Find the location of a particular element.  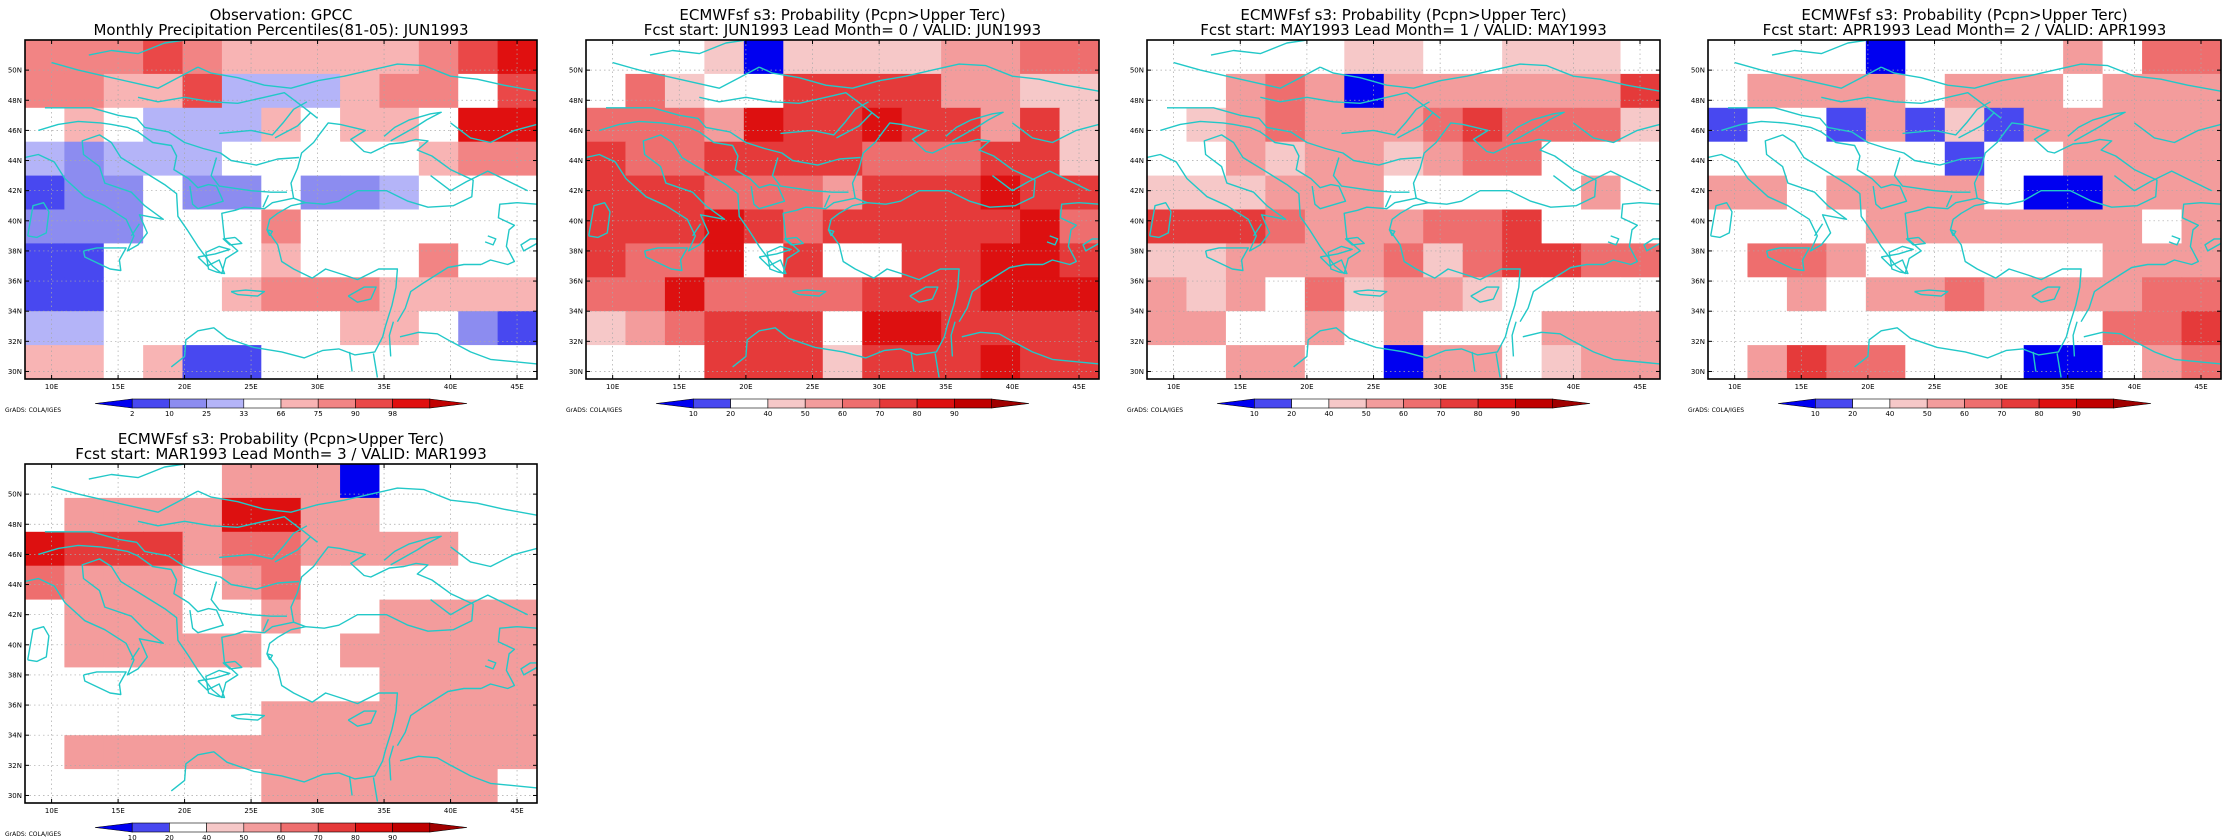

graticule is located at coordinates (1403, 209).